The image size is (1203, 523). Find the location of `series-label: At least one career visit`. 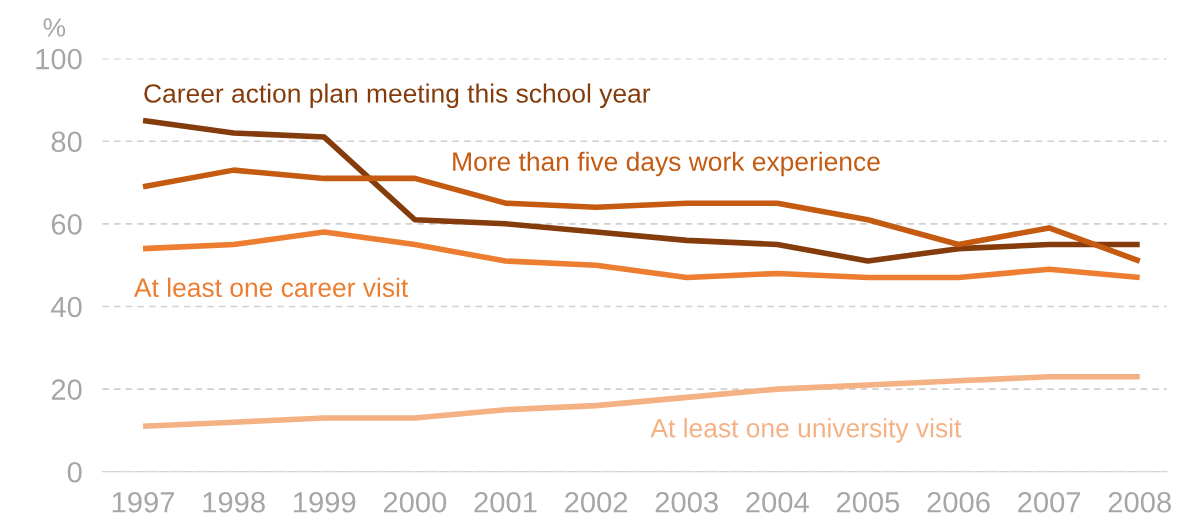

series-label: At least one career visit is located at coordinates (271, 287).